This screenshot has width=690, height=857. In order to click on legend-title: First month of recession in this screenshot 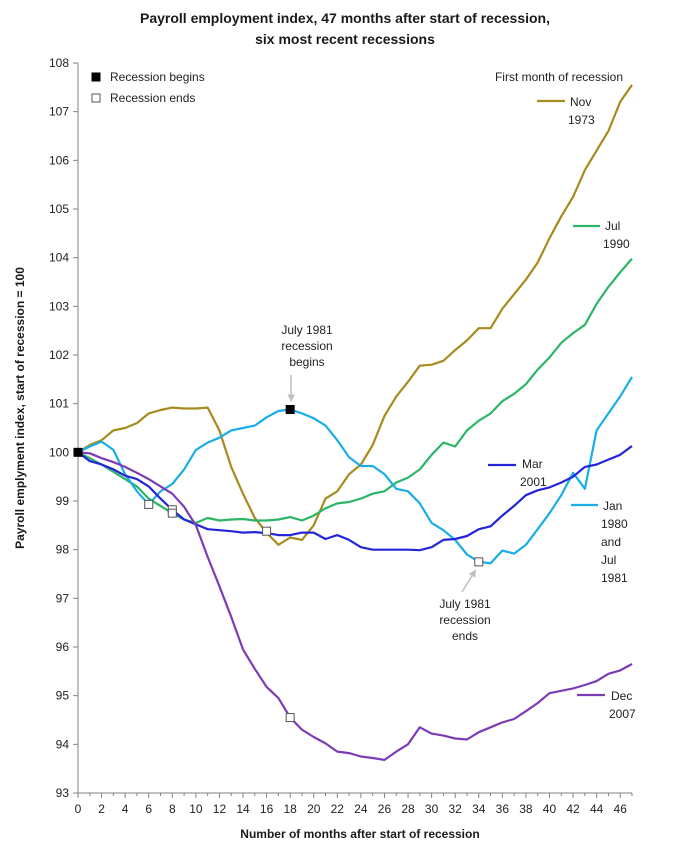, I will do `click(559, 77)`.